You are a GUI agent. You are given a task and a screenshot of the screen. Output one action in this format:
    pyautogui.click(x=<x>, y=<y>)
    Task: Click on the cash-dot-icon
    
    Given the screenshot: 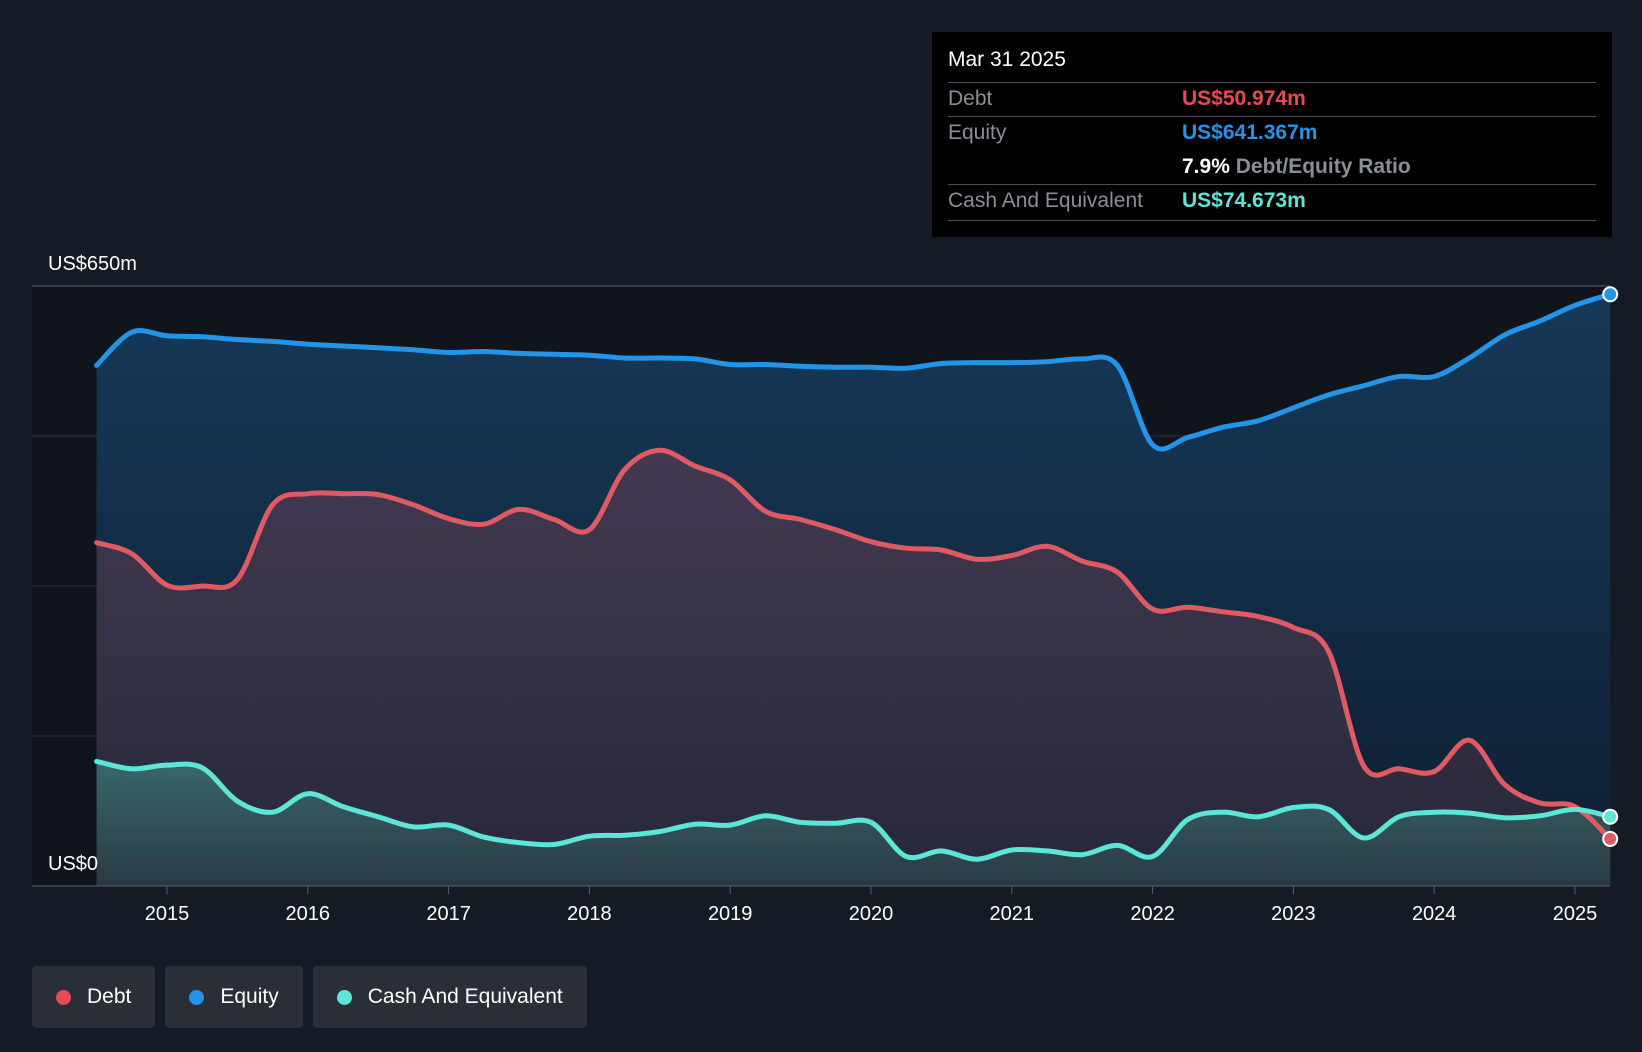 What is the action you would take?
    pyautogui.click(x=344, y=997)
    